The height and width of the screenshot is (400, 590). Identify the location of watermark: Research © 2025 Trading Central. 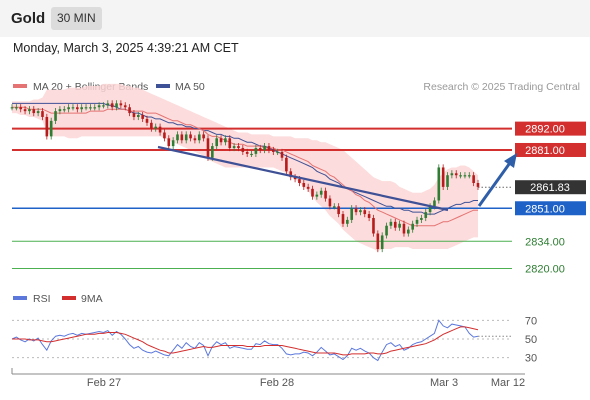
(501, 87).